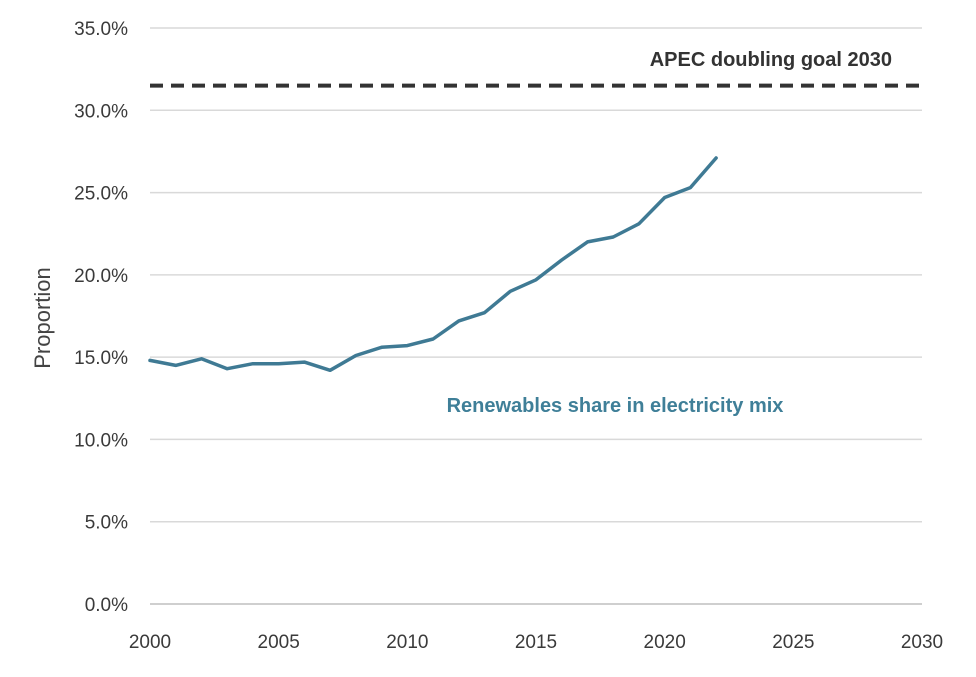  What do you see at coordinates (42, 318) in the screenshot?
I see `y-axis-label: Proportion` at bounding box center [42, 318].